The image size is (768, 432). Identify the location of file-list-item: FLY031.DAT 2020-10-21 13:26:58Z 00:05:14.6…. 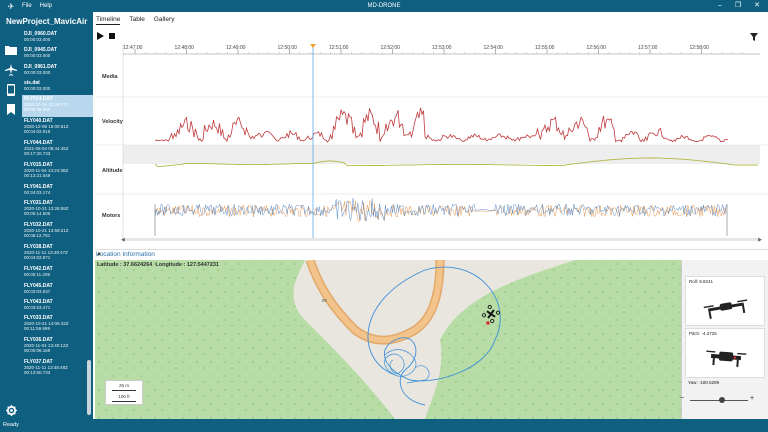
(57, 210).